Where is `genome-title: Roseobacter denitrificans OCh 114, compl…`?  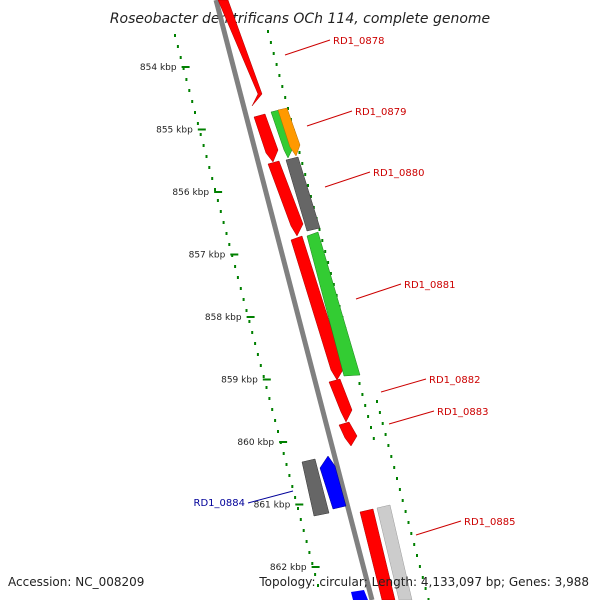 genome-title: Roseobacter denitrificans OCh 114, compl… is located at coordinates (300, 19).